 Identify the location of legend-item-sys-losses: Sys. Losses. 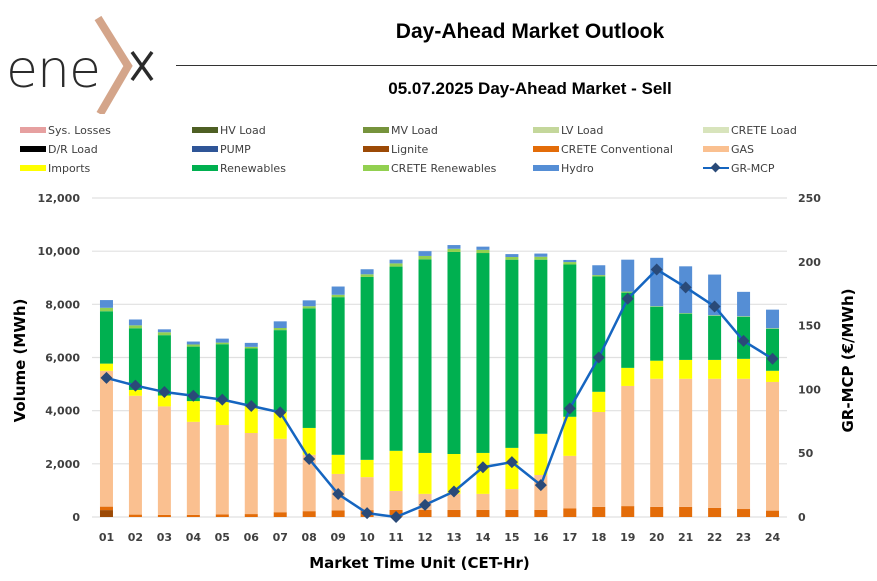
(65, 130).